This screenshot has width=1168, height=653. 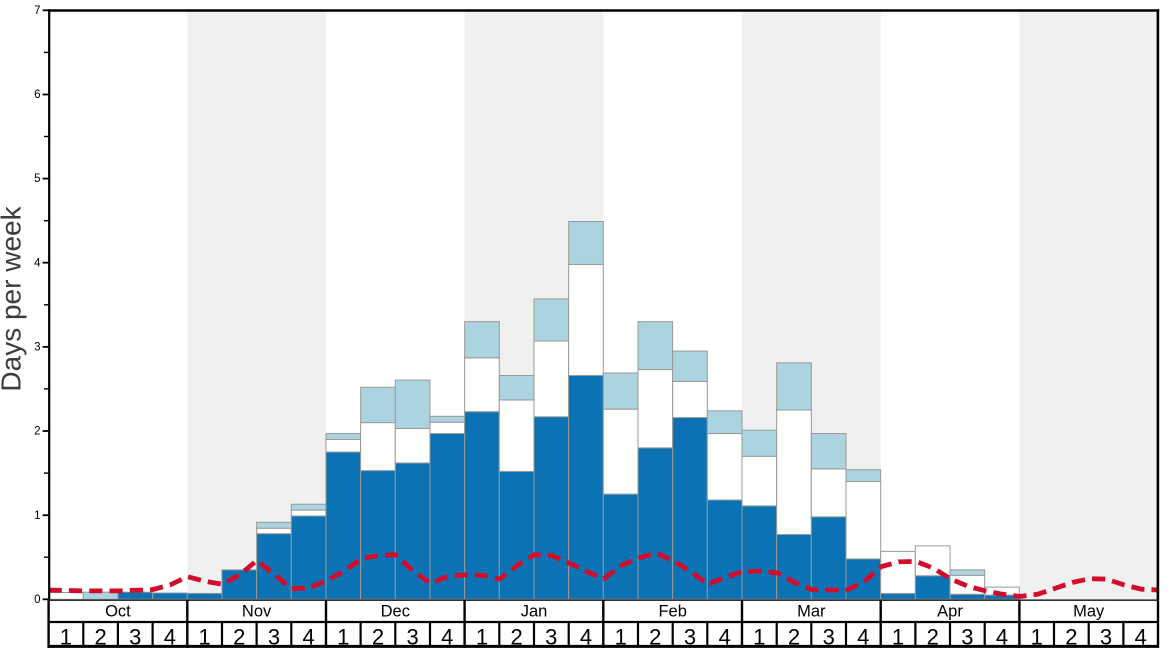 I want to click on svg-text: Apr, so click(x=950, y=612).